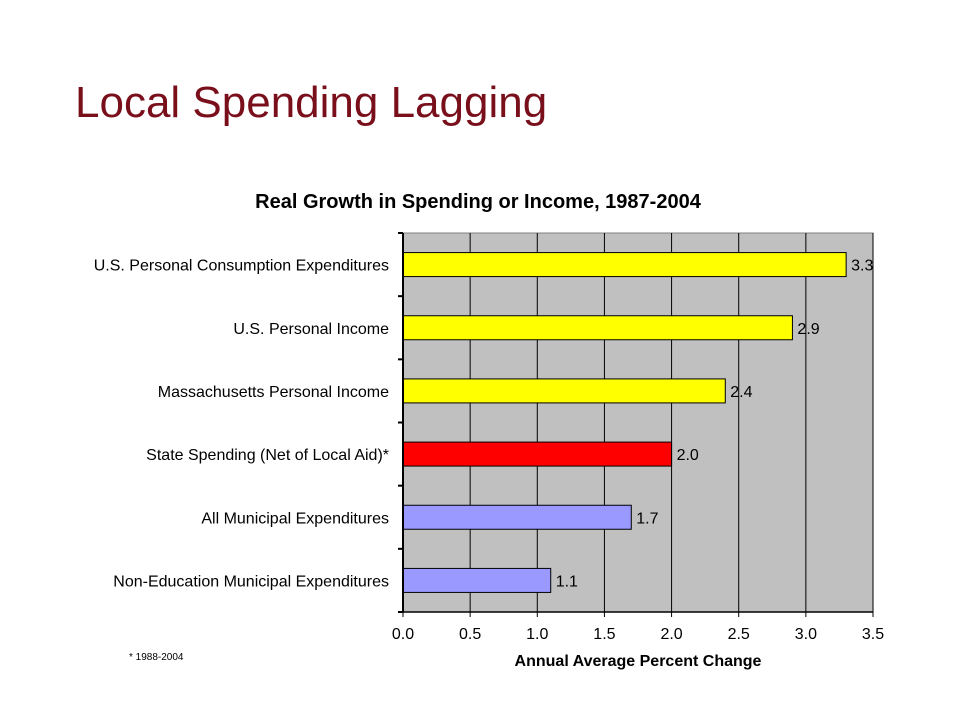 The width and height of the screenshot is (960, 720). What do you see at coordinates (873, 634) in the screenshot?
I see `x-tick-label: 3.5` at bounding box center [873, 634].